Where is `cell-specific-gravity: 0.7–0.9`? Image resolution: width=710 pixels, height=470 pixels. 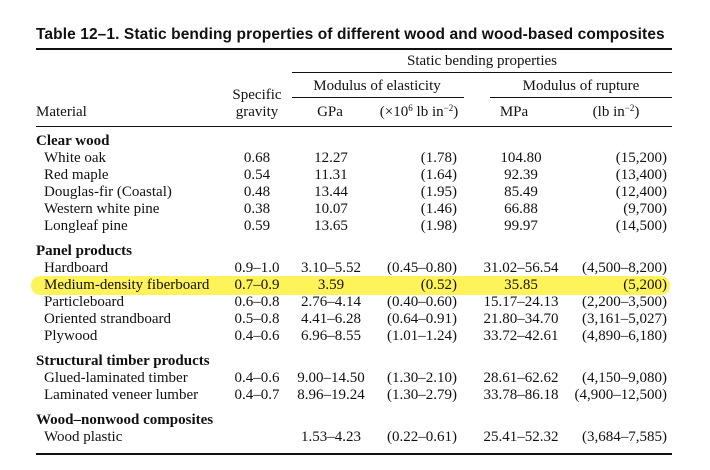
cell-specific-gravity: 0.7–0.9 is located at coordinates (257, 285).